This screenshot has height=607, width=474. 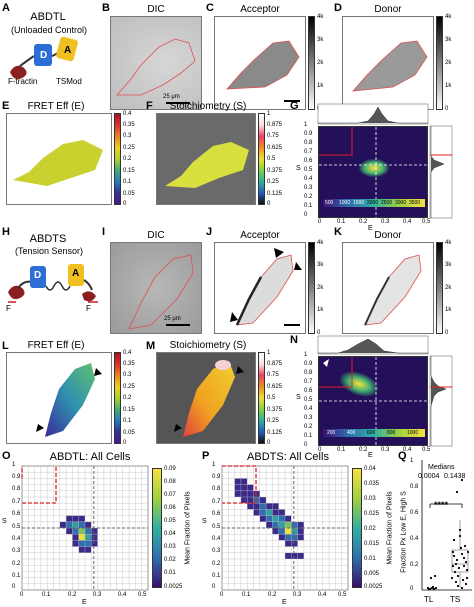 I want to click on tick: 0.6, so click(x=308, y=161).